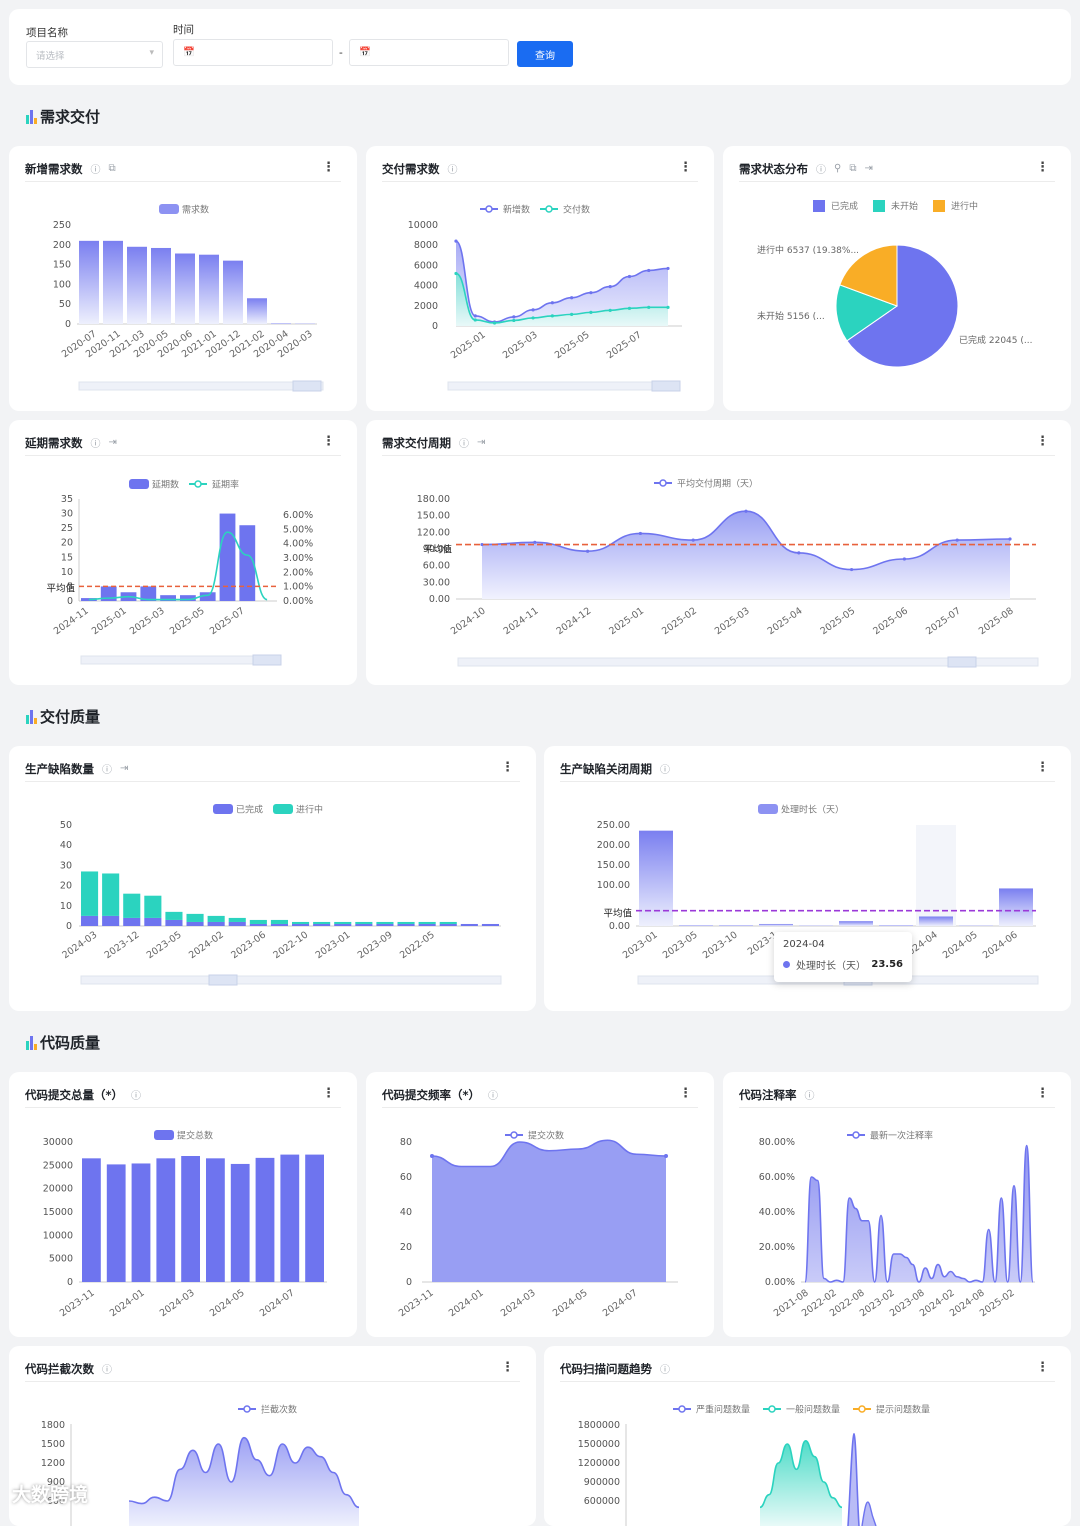 The height and width of the screenshot is (1526, 1080). I want to click on project-select: 请选择 ▾, so click(94, 54).